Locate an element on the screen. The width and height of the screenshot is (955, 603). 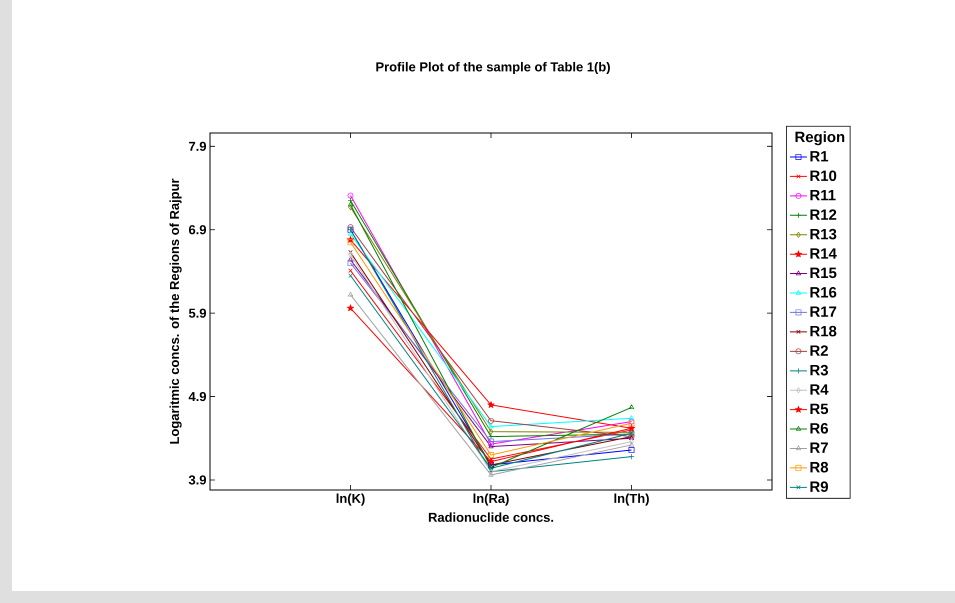
legend-label: R14 is located at coordinates (823, 253).